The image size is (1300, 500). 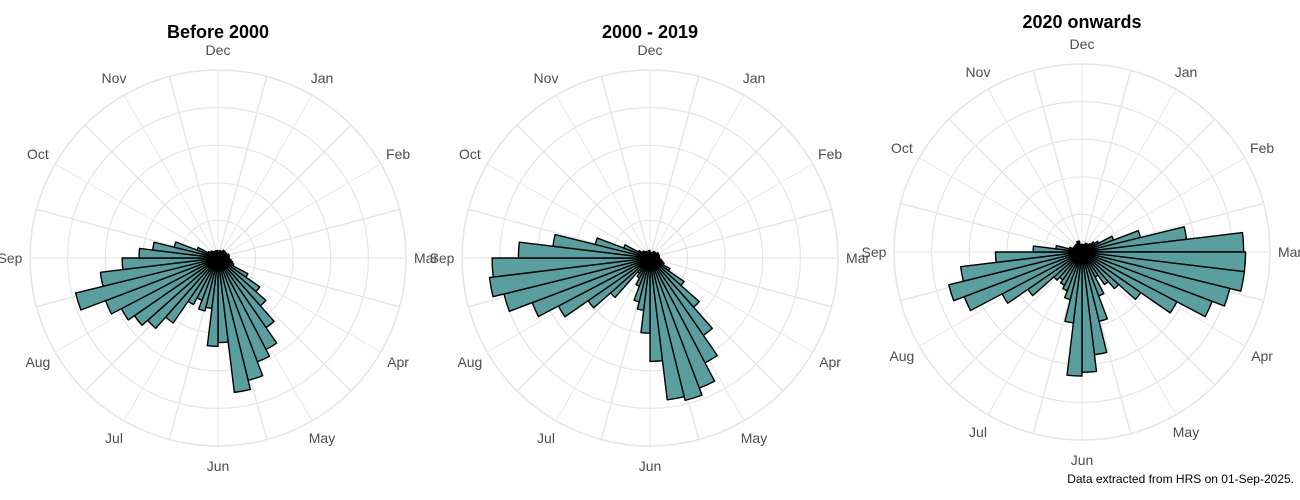 What do you see at coordinates (1081, 22) in the screenshot?
I see `panel-title: 2020 onwards` at bounding box center [1081, 22].